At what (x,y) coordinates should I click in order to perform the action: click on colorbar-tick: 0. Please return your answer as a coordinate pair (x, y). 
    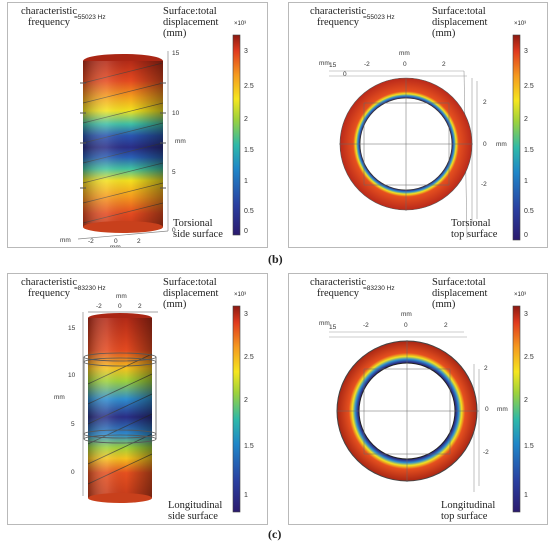
    Looking at the image, I should click on (526, 235).